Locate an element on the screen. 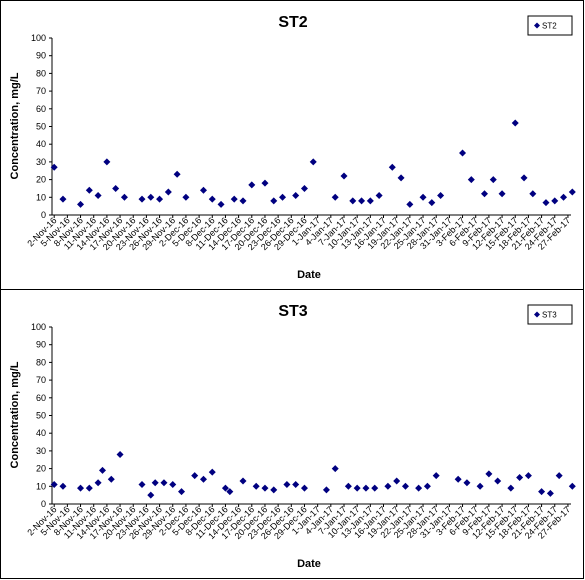 Image resolution: width=585 pixels, height=580 pixels. legend-label: ST2 is located at coordinates (549, 26).